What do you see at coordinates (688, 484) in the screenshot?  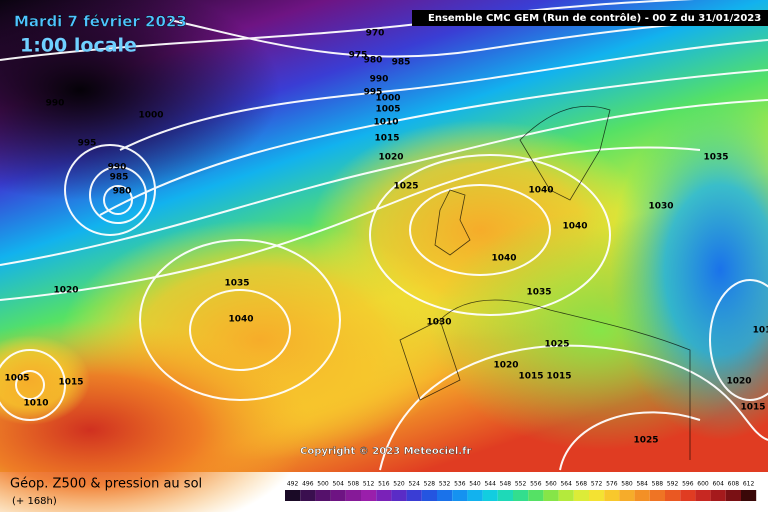 I see `legend-label: 596` at bounding box center [688, 484].